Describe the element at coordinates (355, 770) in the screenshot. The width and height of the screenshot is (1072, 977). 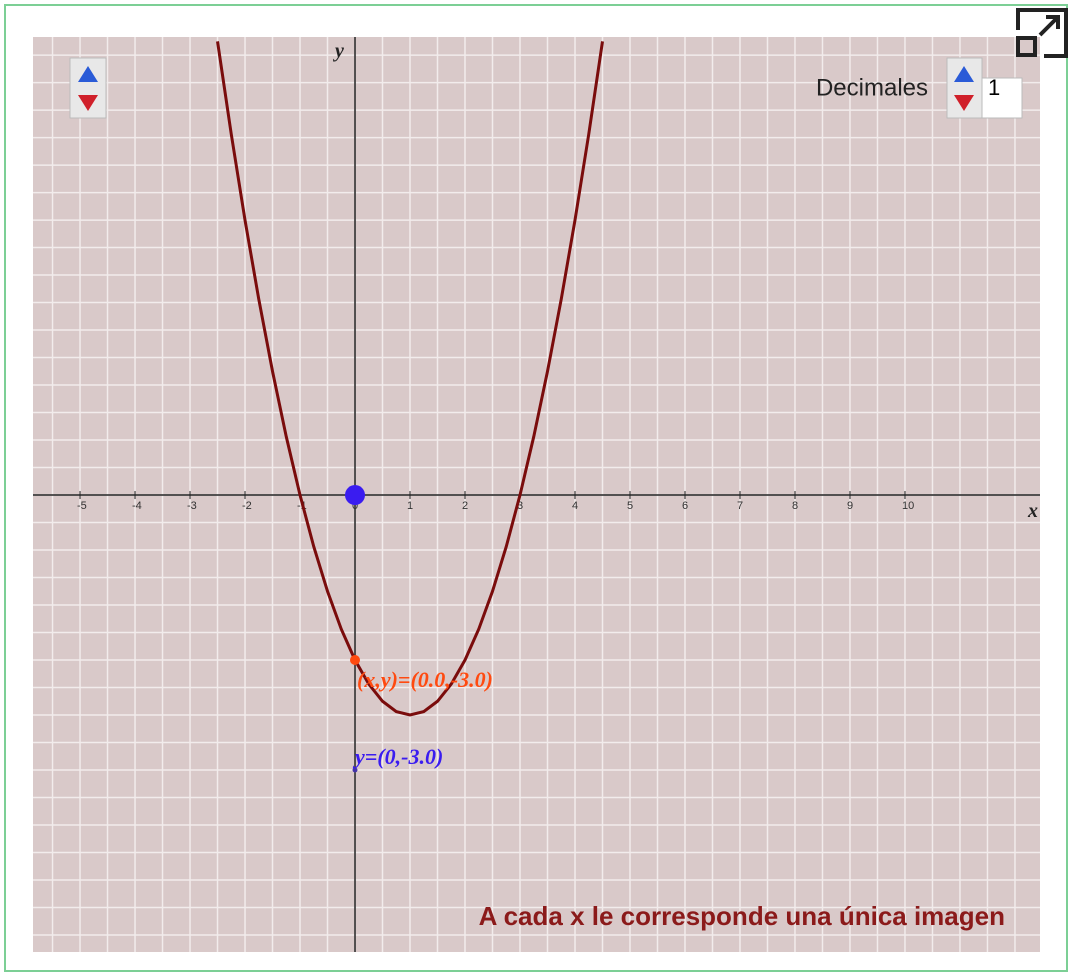
I see `image-dot` at that location.